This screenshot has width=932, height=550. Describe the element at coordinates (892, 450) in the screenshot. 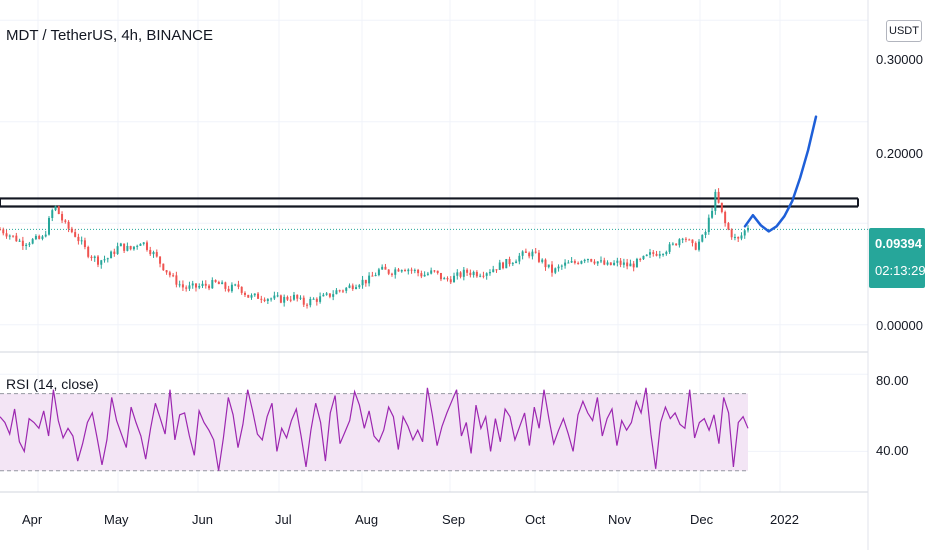

I see `rsi-tick-label: 40.00` at that location.